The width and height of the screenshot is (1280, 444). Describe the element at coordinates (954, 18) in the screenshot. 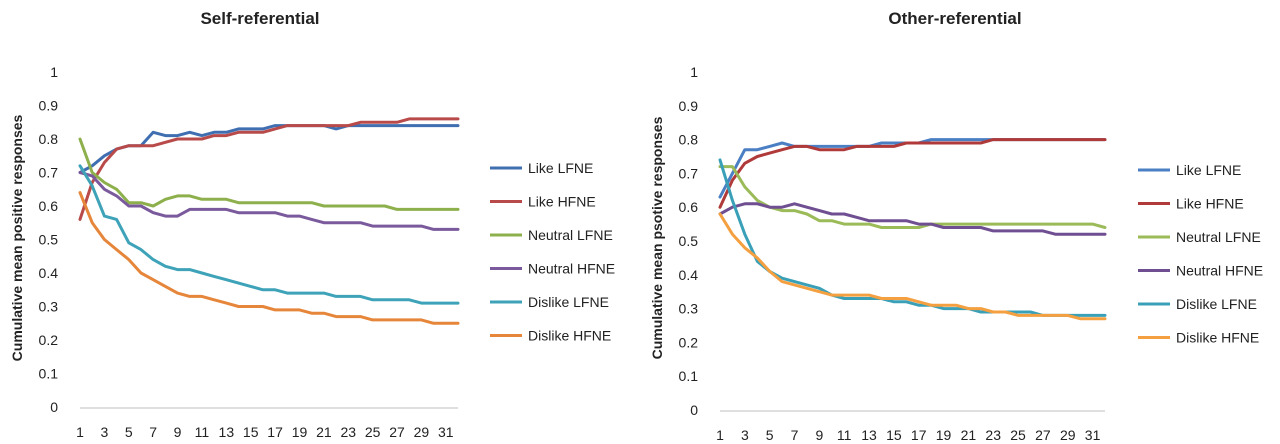

I see `chart-title: Other-referential` at that location.